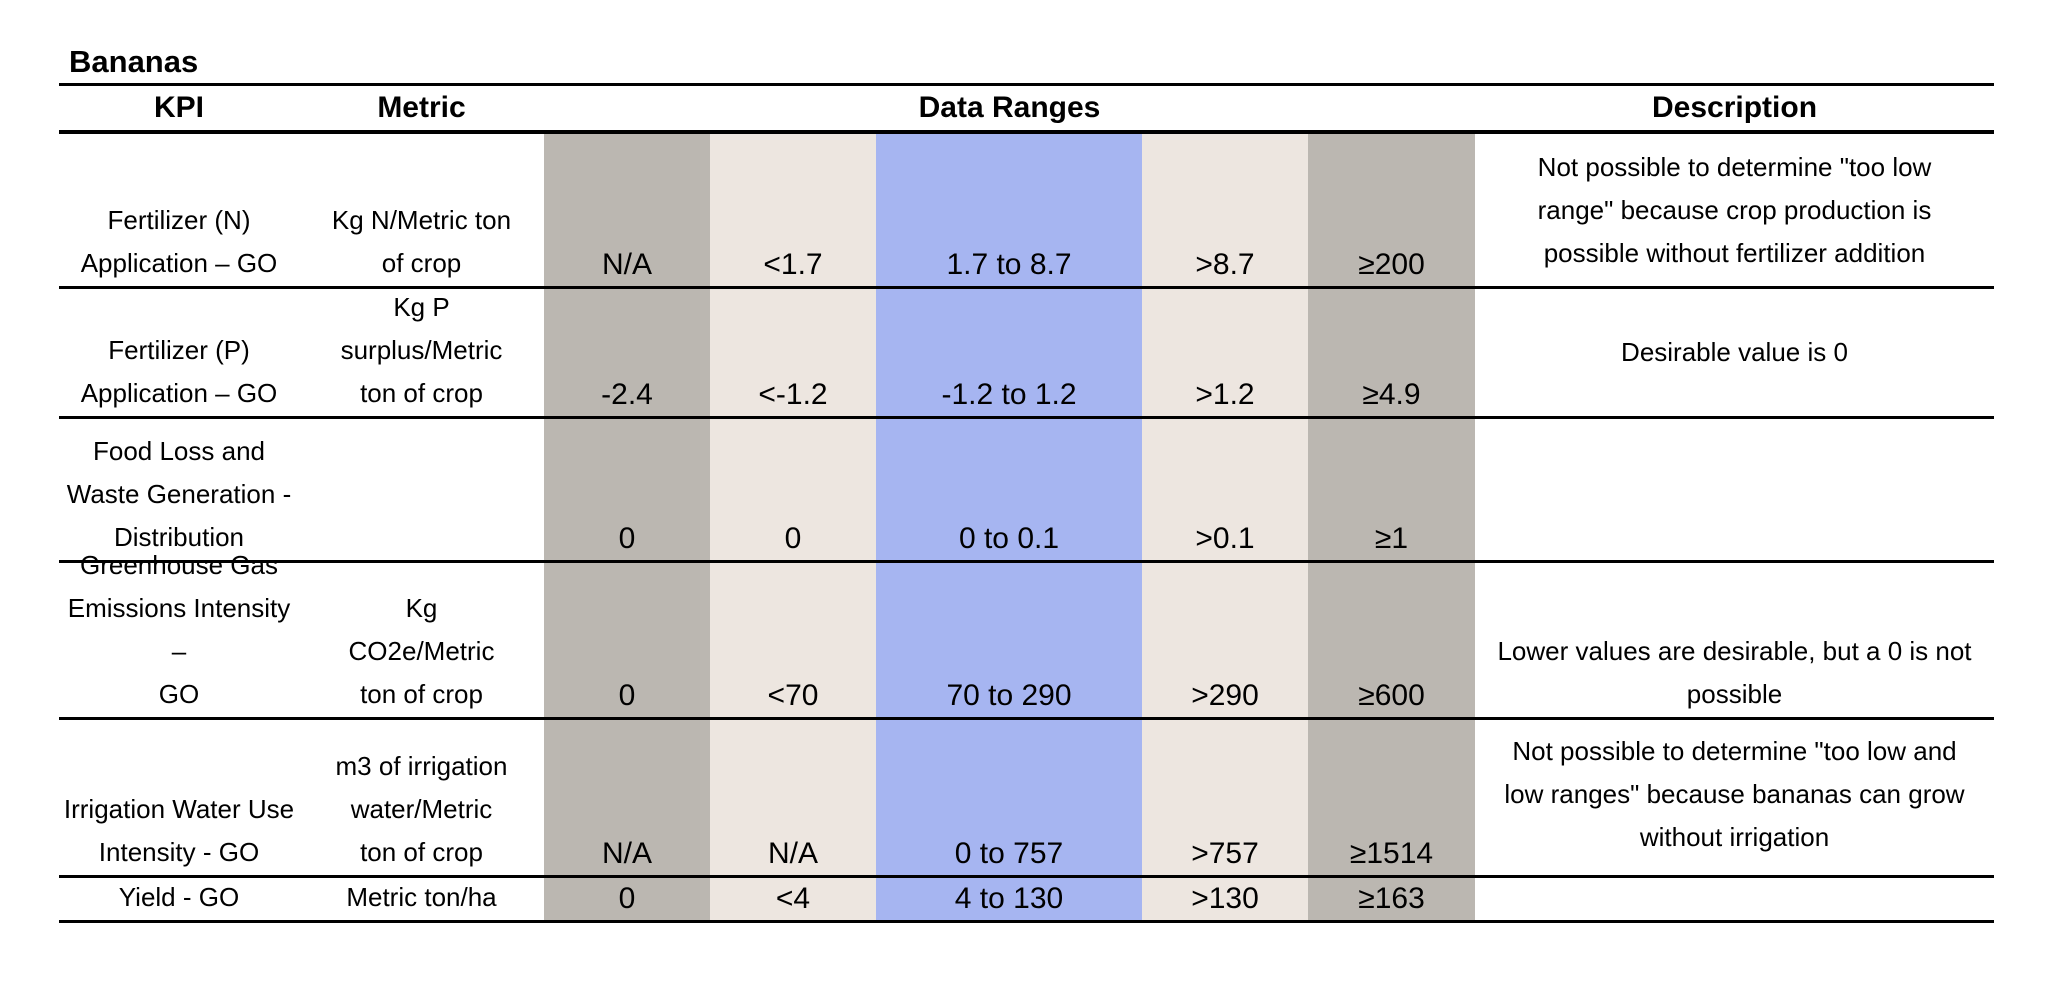  Describe the element at coordinates (421, 107) in the screenshot. I see `header-metric: Metric` at that location.